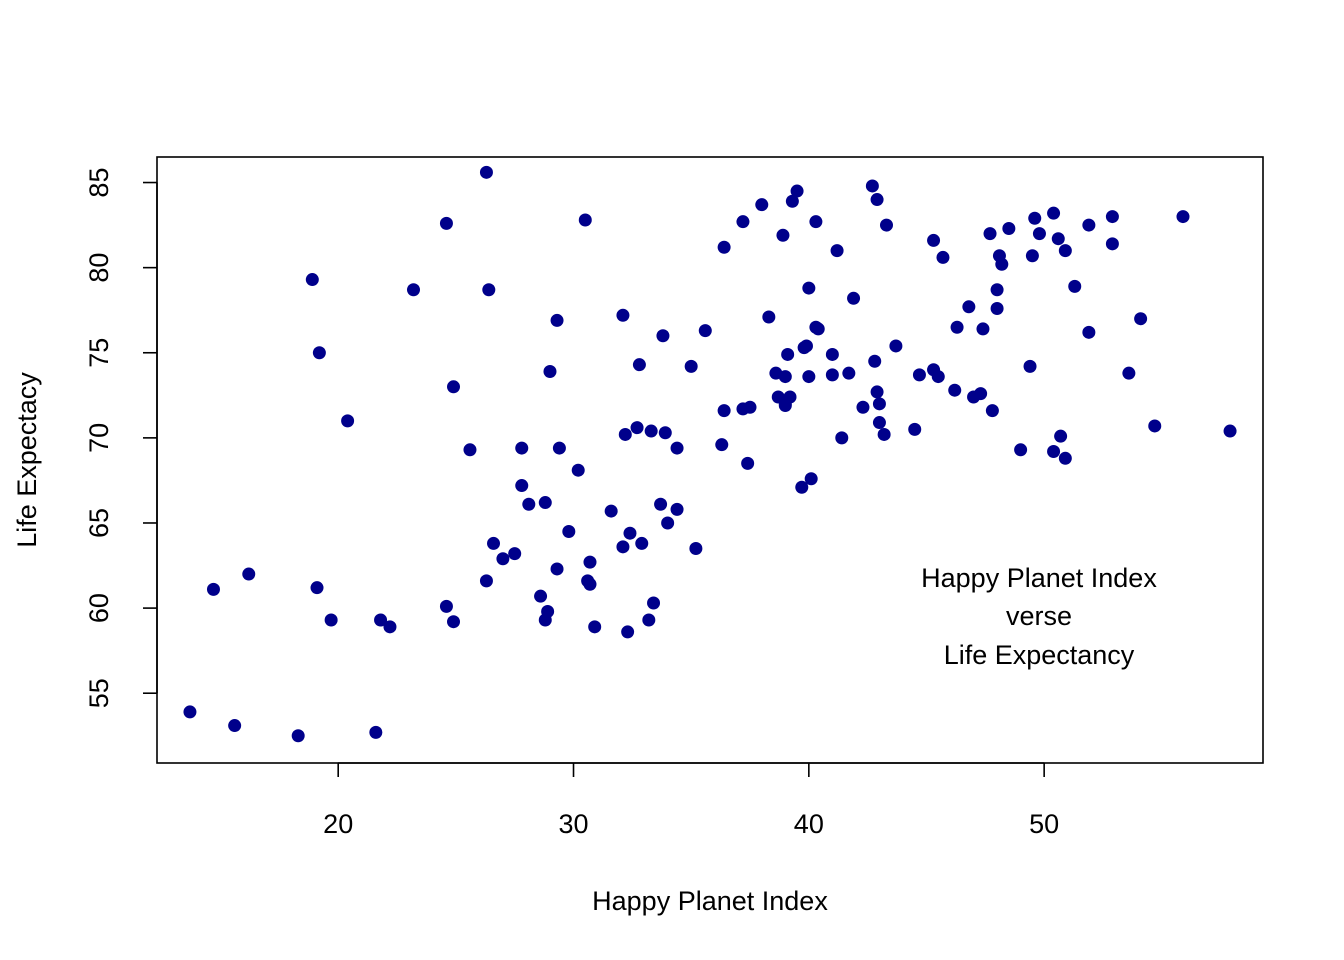 The height and width of the screenshot is (960, 1344). I want to click on y-tick-label: 60, so click(99, 608).